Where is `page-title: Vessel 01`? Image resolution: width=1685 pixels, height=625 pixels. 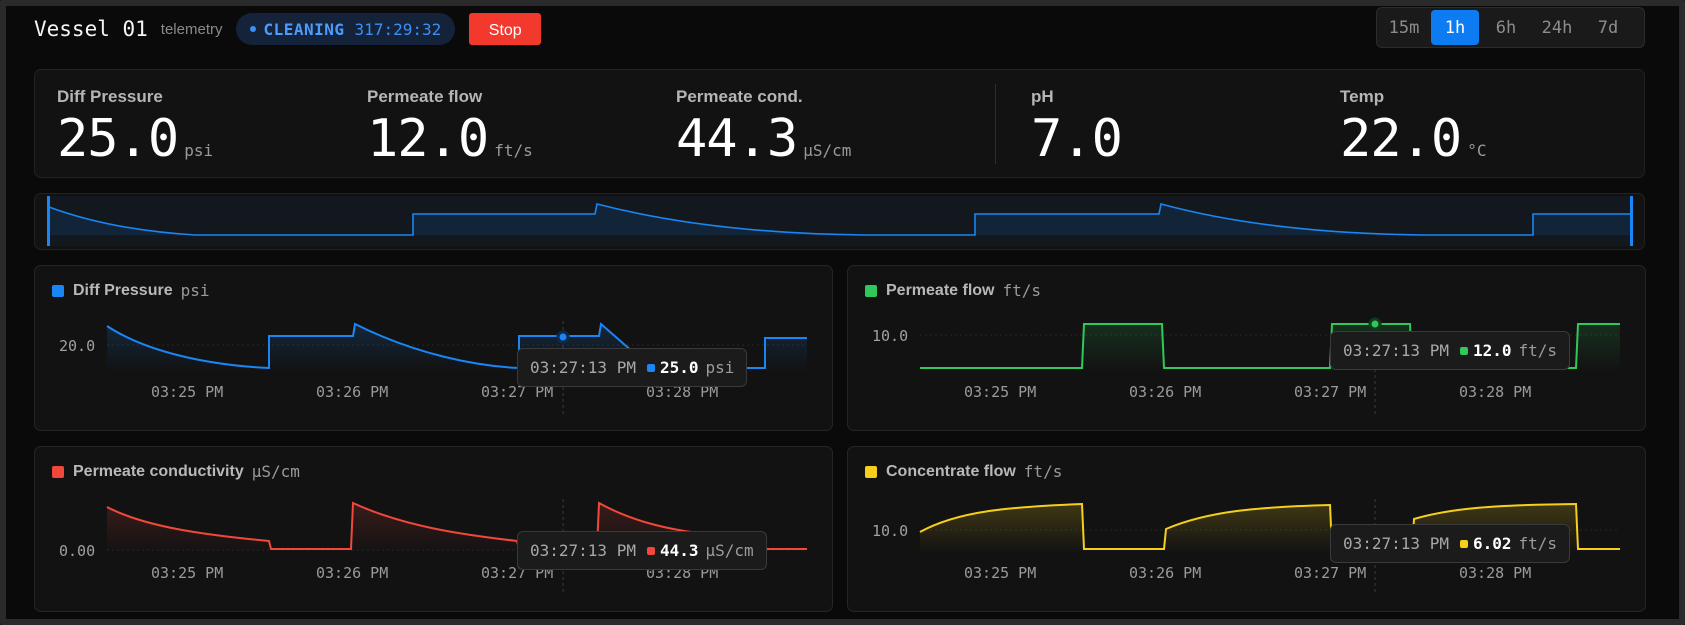 page-title: Vessel 01 is located at coordinates (91, 29).